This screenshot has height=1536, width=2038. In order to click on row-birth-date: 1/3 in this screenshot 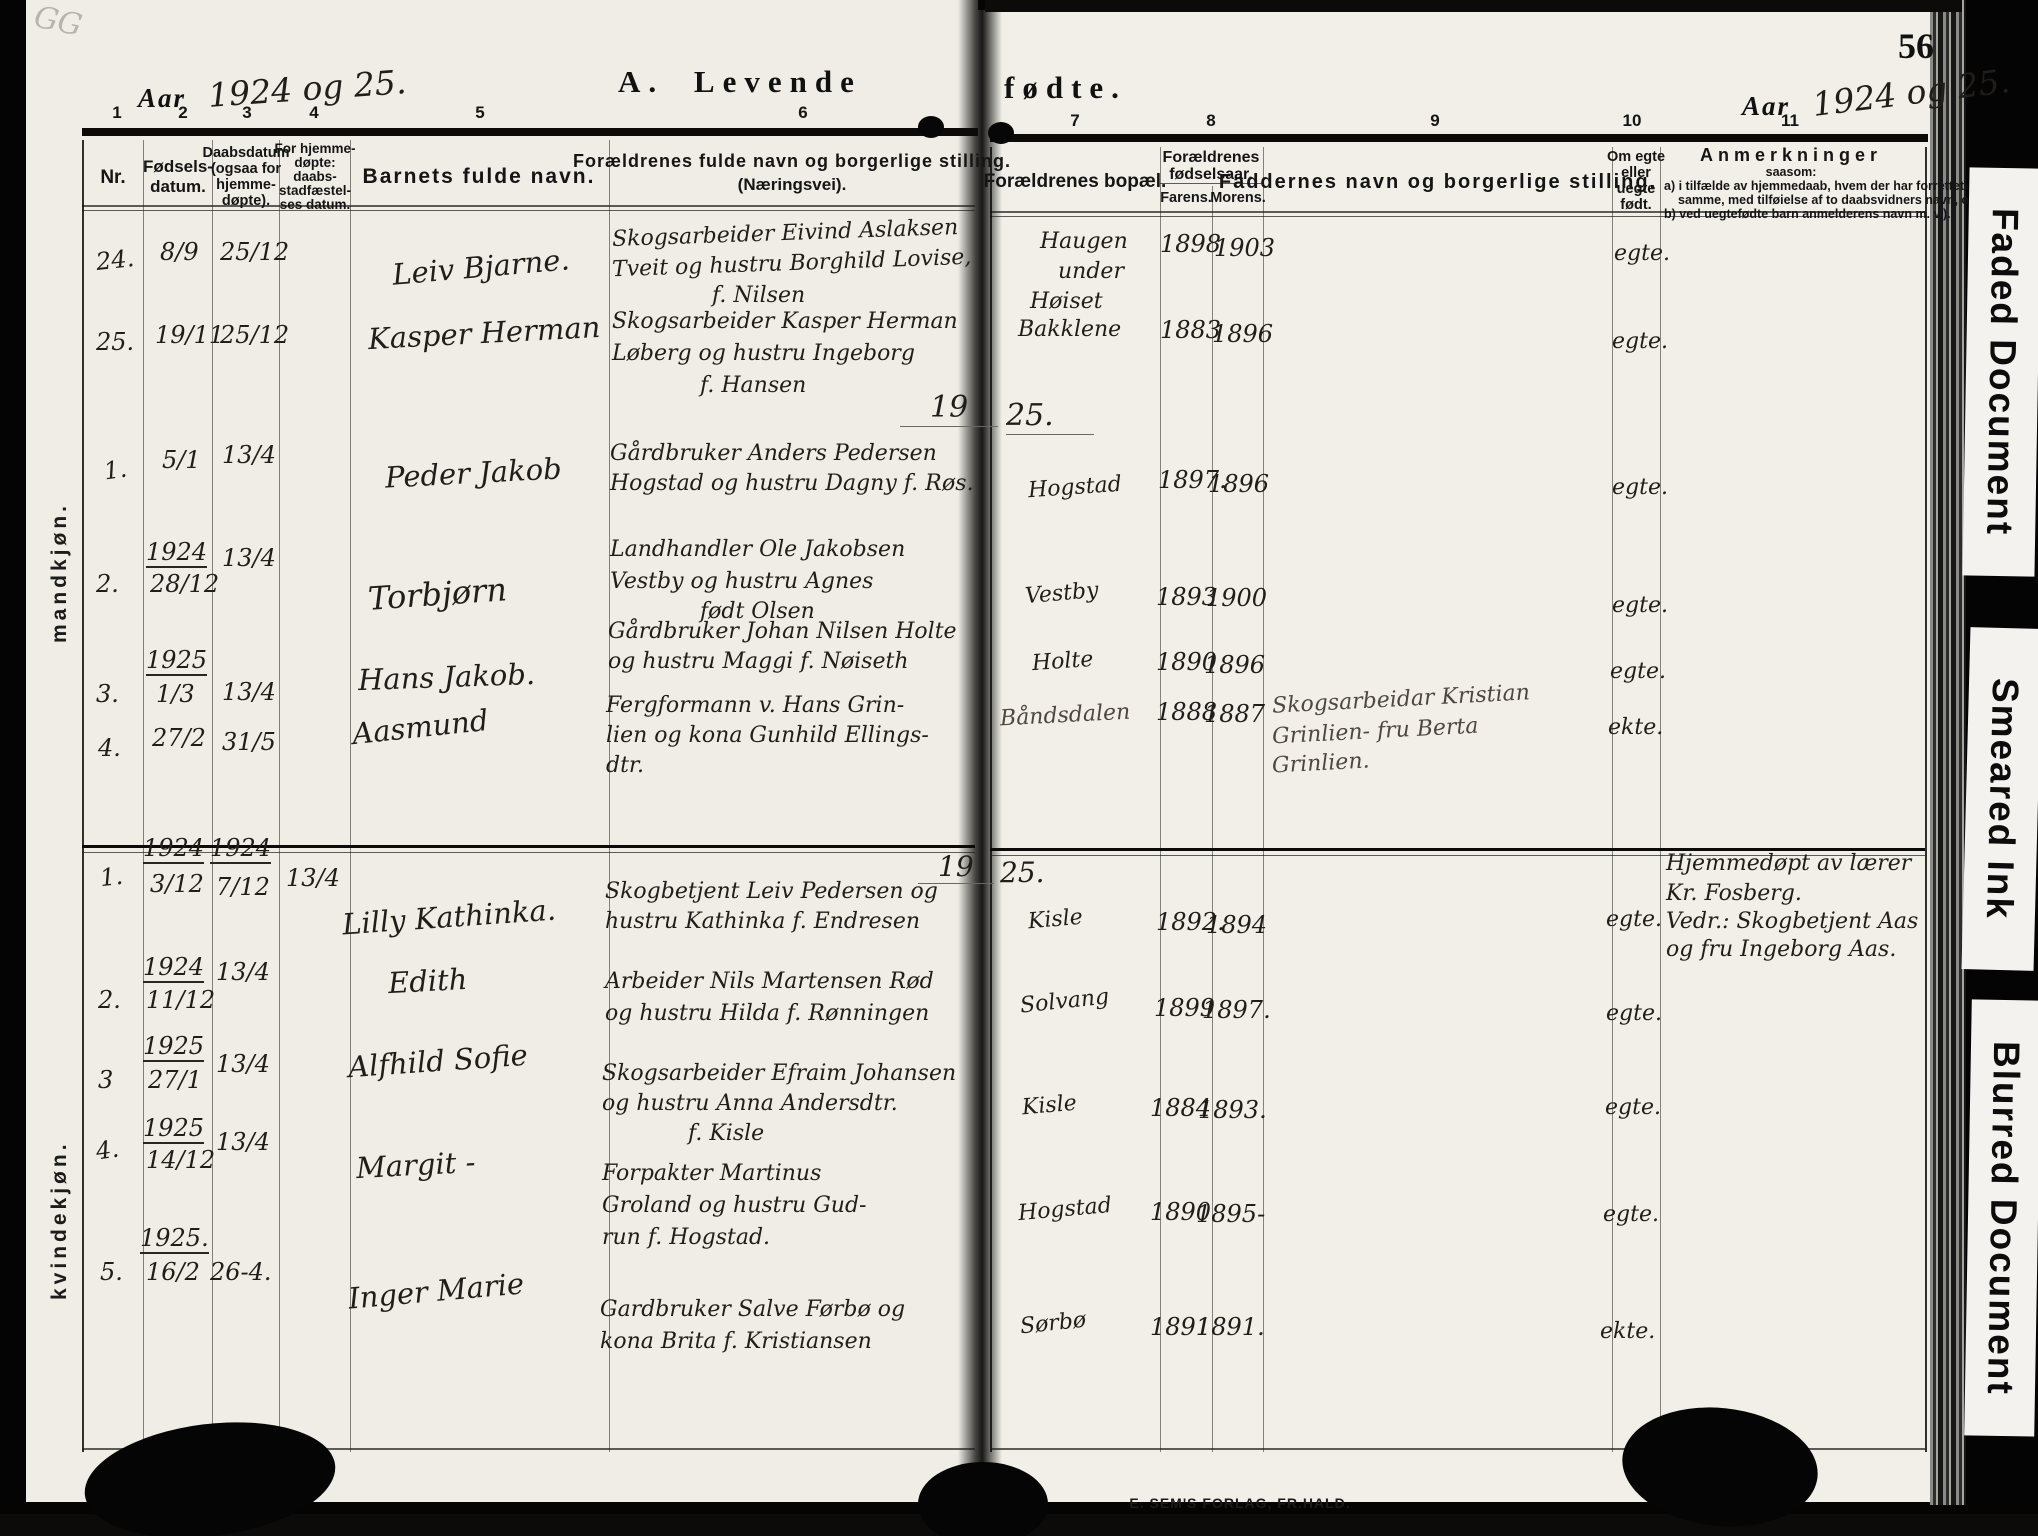, I will do `click(175, 694)`.